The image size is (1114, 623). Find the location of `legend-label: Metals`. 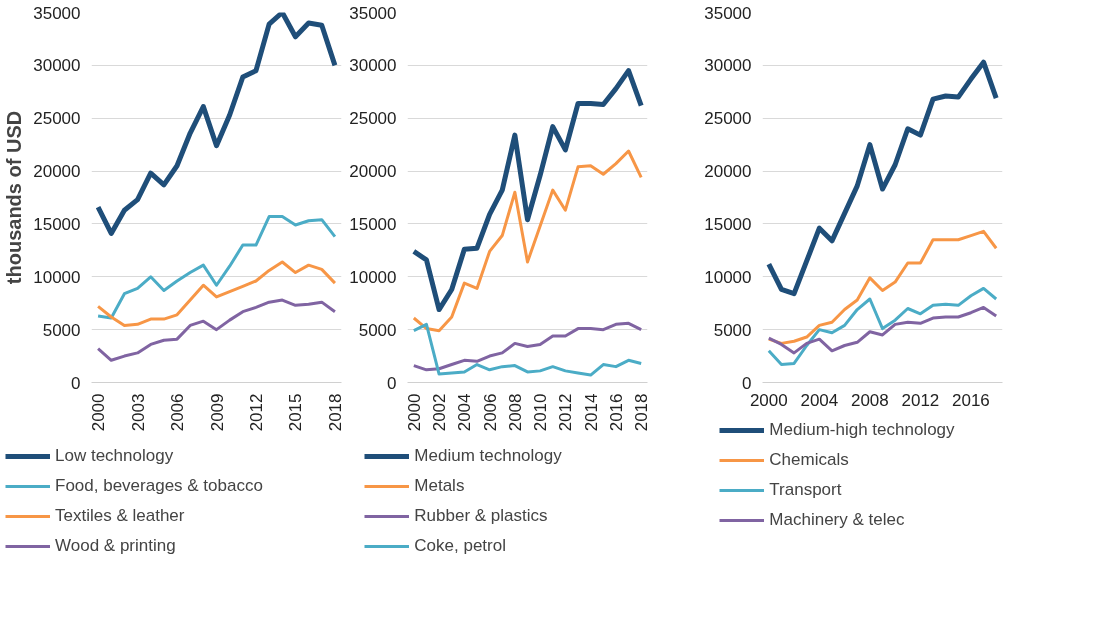

legend-label: Metals is located at coordinates (439, 486).